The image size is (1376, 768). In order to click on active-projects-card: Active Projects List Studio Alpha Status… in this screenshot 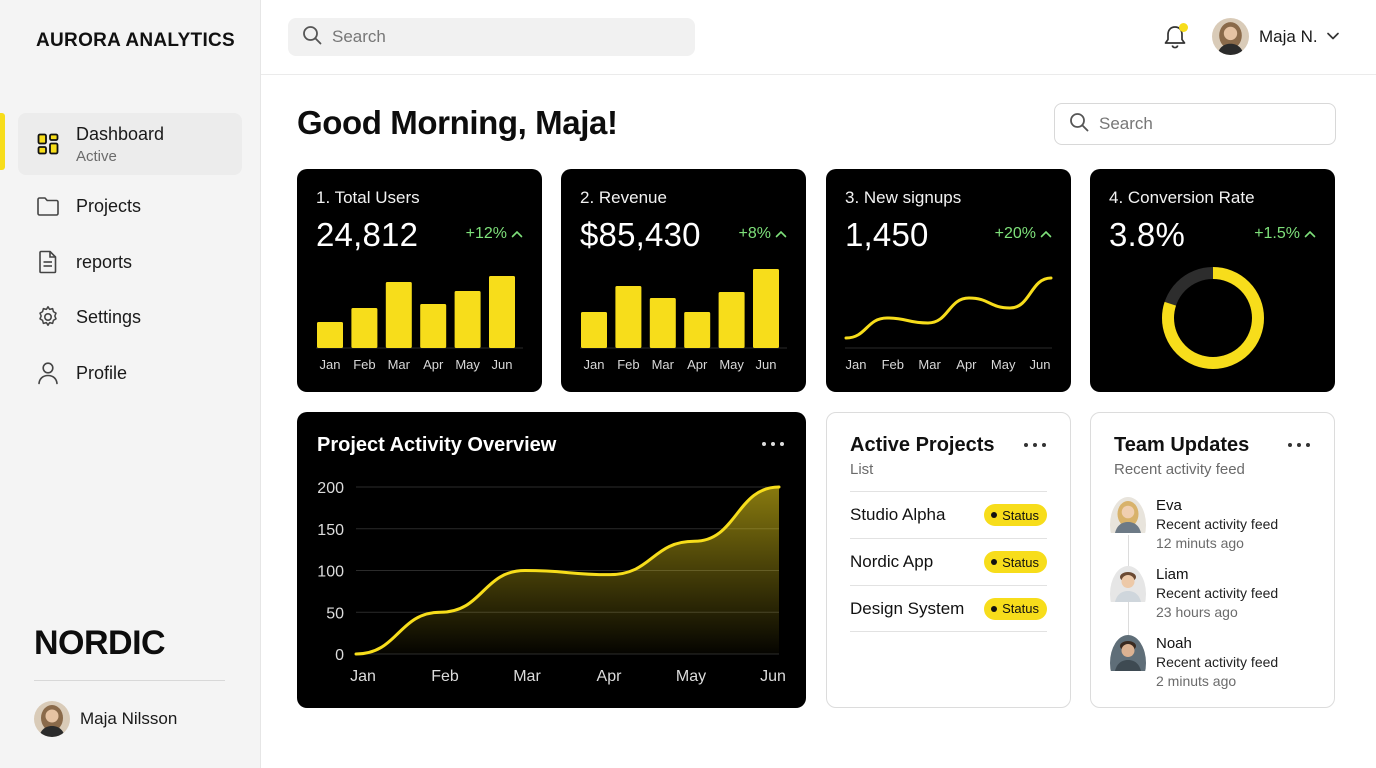, I will do `click(948, 560)`.